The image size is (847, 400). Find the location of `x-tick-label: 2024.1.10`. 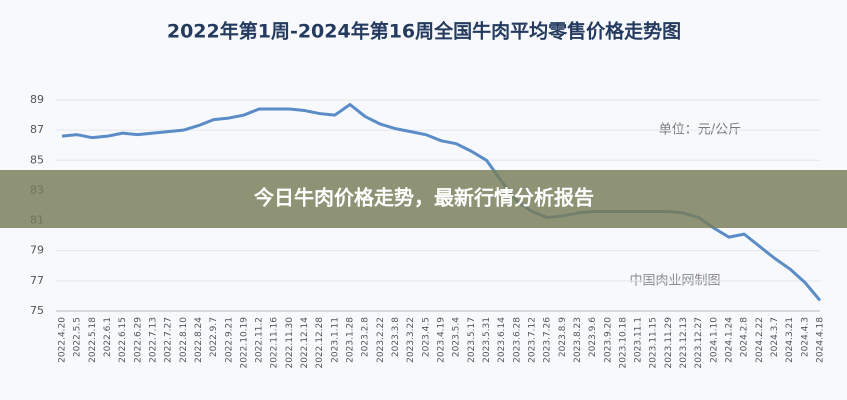

x-tick-label: 2024.1.10 is located at coordinates (714, 340).